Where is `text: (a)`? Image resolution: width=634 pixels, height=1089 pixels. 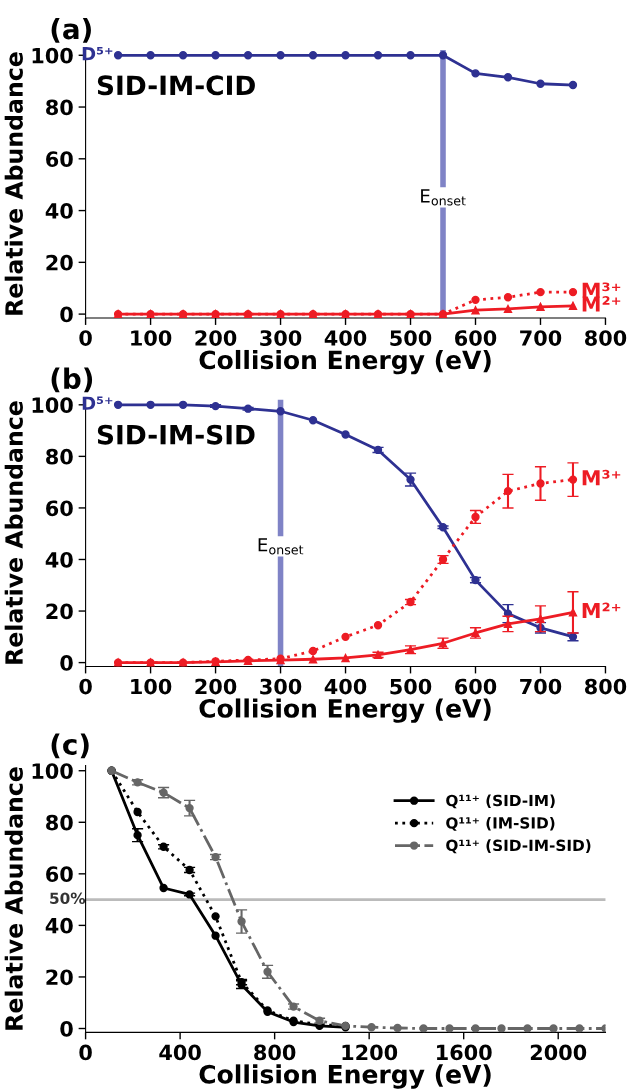
text: (a) is located at coordinates (71, 30).